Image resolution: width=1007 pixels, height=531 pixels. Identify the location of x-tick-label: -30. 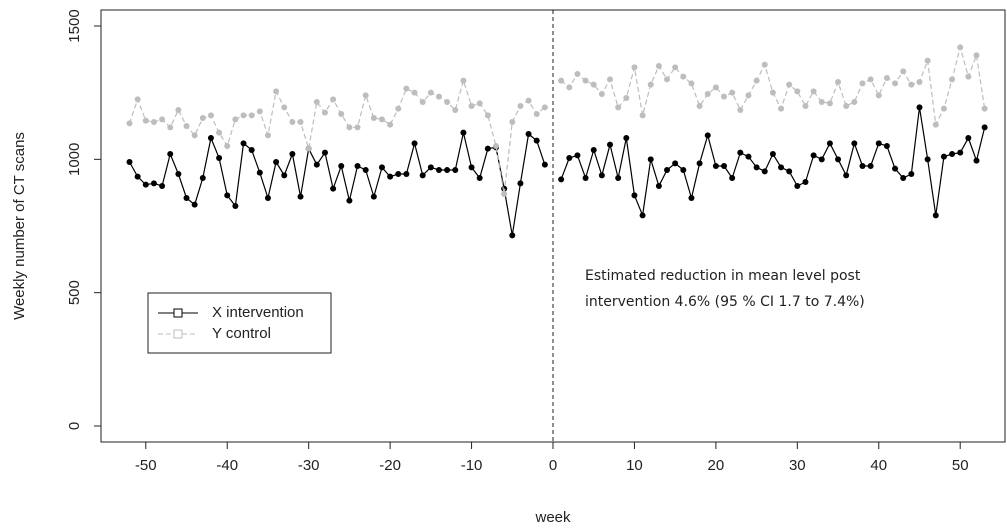
(309, 465).